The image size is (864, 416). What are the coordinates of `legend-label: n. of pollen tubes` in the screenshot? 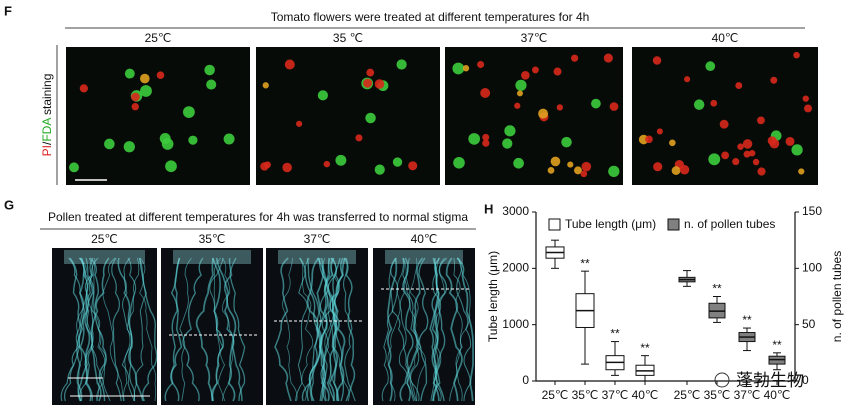 It's located at (729, 224).